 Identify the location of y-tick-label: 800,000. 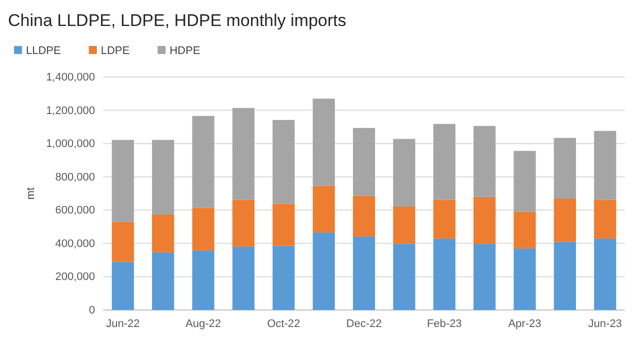
(75, 177).